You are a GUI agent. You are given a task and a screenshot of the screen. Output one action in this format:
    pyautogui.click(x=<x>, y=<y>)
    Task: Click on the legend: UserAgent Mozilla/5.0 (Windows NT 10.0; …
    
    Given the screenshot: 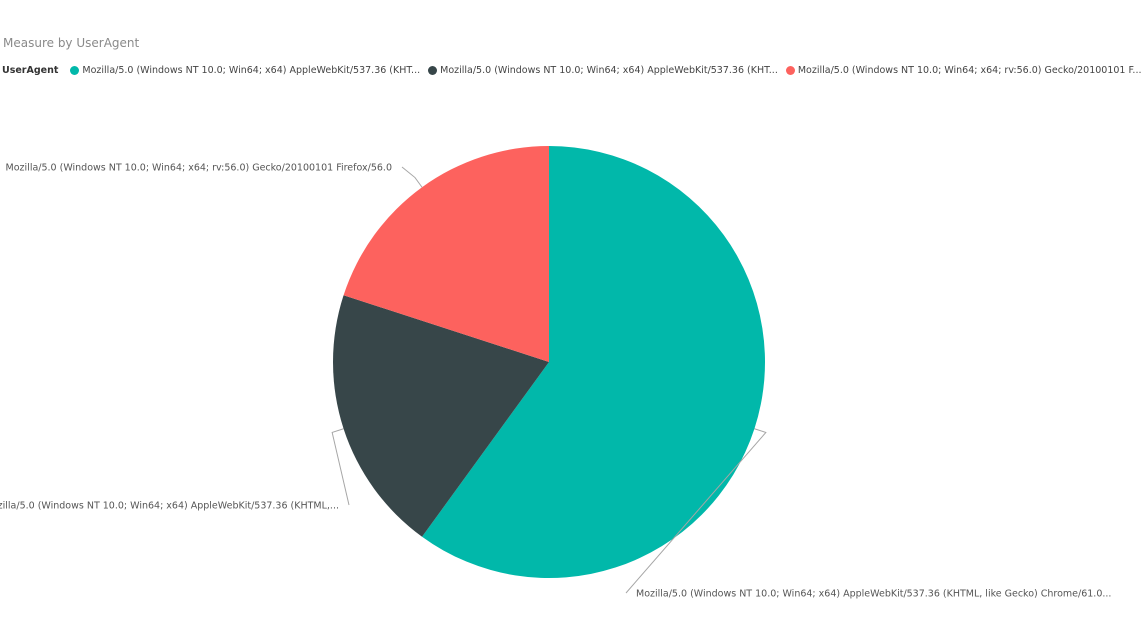 What is the action you would take?
    pyautogui.click(x=572, y=70)
    